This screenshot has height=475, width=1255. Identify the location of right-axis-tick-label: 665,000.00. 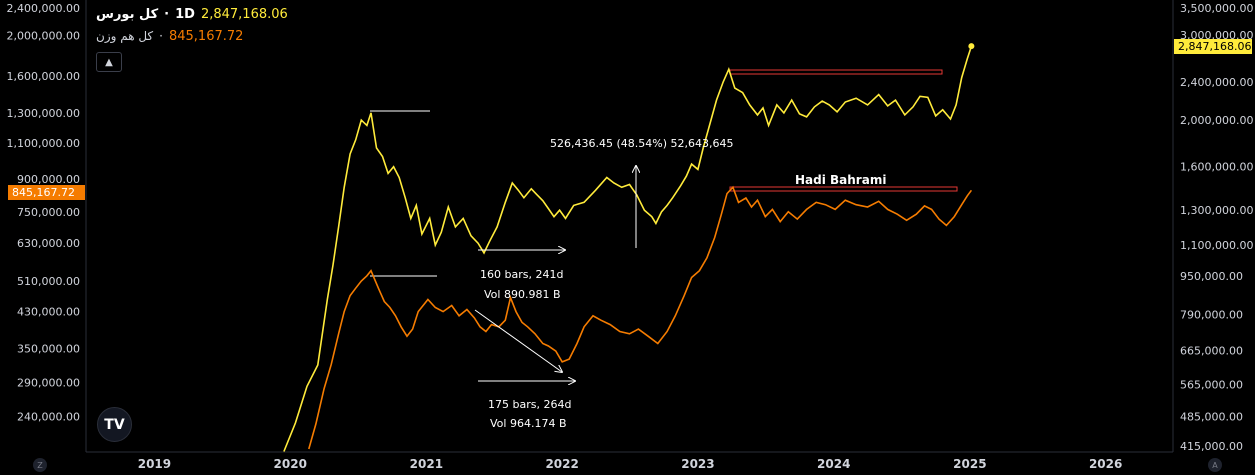
(1211, 350).